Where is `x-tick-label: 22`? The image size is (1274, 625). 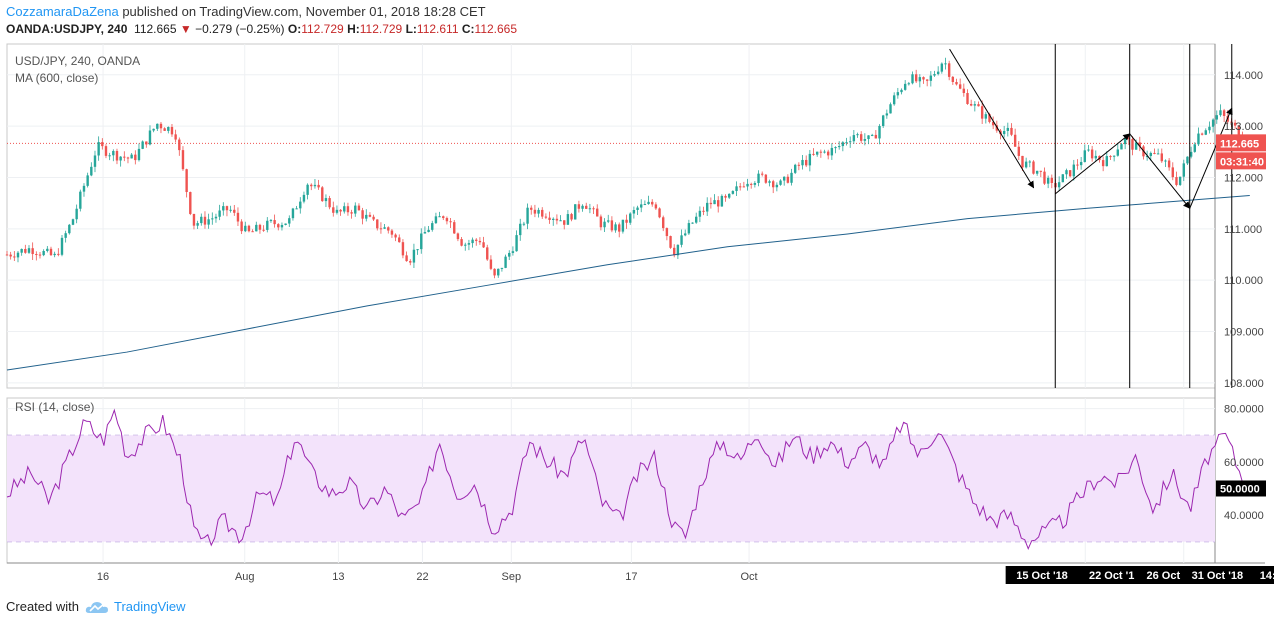 x-tick-label: 22 is located at coordinates (422, 577).